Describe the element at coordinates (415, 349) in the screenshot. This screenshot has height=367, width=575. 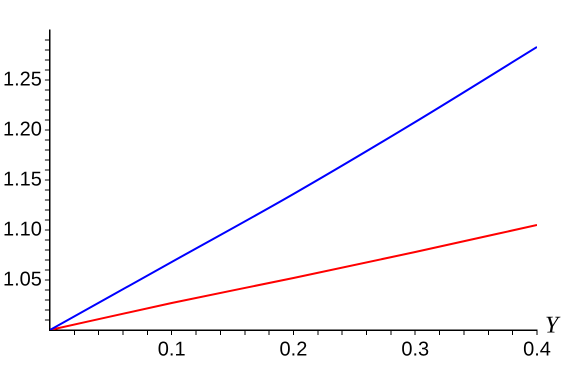
I see `x-tick-label: 0.3` at that location.